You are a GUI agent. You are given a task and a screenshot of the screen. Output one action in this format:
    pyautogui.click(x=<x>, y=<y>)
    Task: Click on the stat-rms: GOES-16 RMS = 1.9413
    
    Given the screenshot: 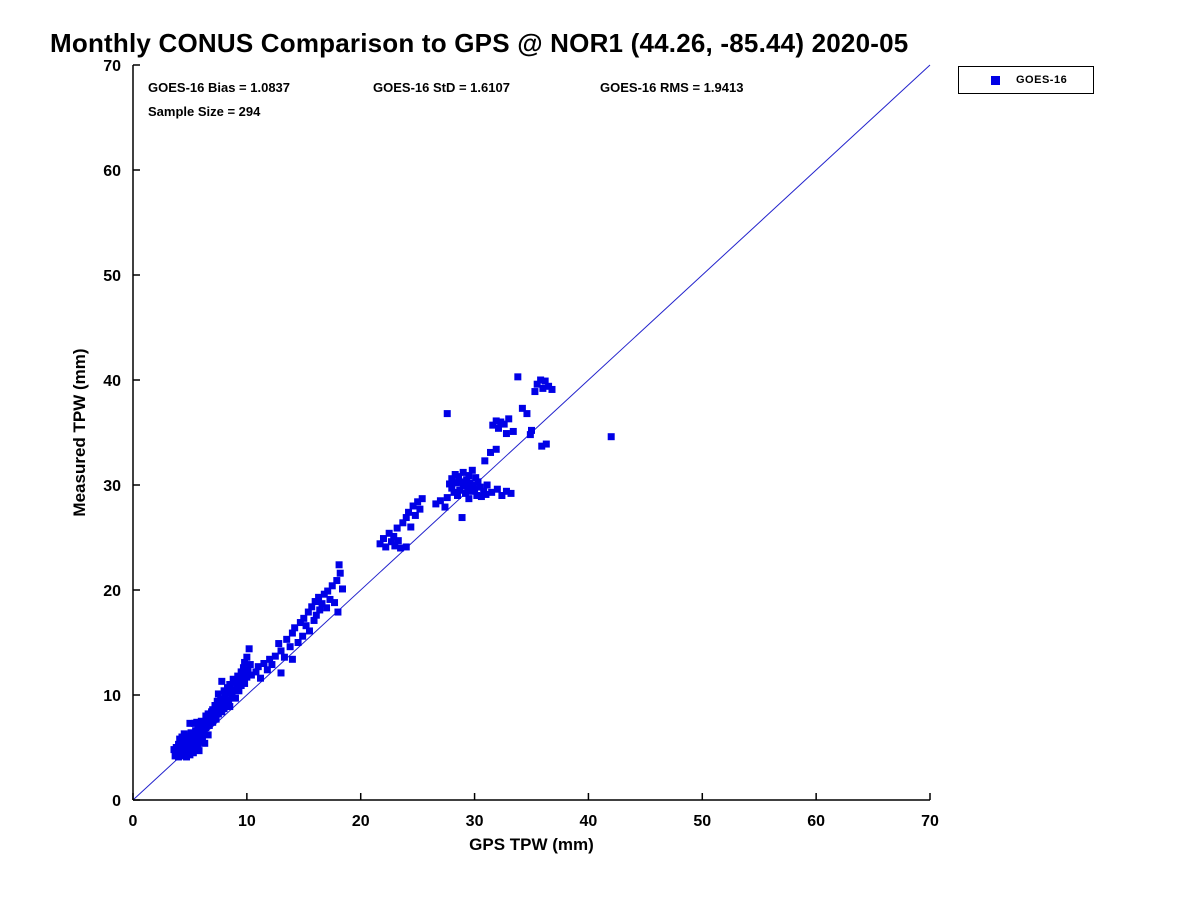 What is the action you would take?
    pyautogui.click(x=672, y=87)
    